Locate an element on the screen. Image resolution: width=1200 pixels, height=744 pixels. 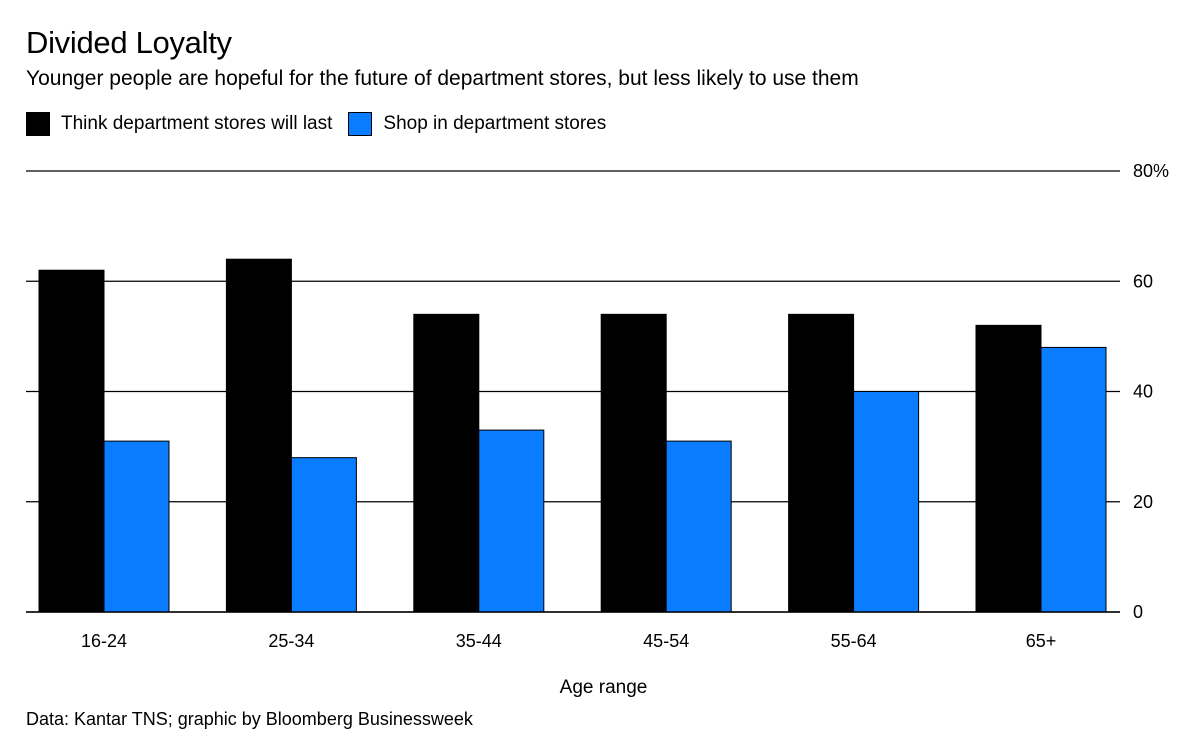
x-tick-label-16-24: 16-24 is located at coordinates (104, 641).